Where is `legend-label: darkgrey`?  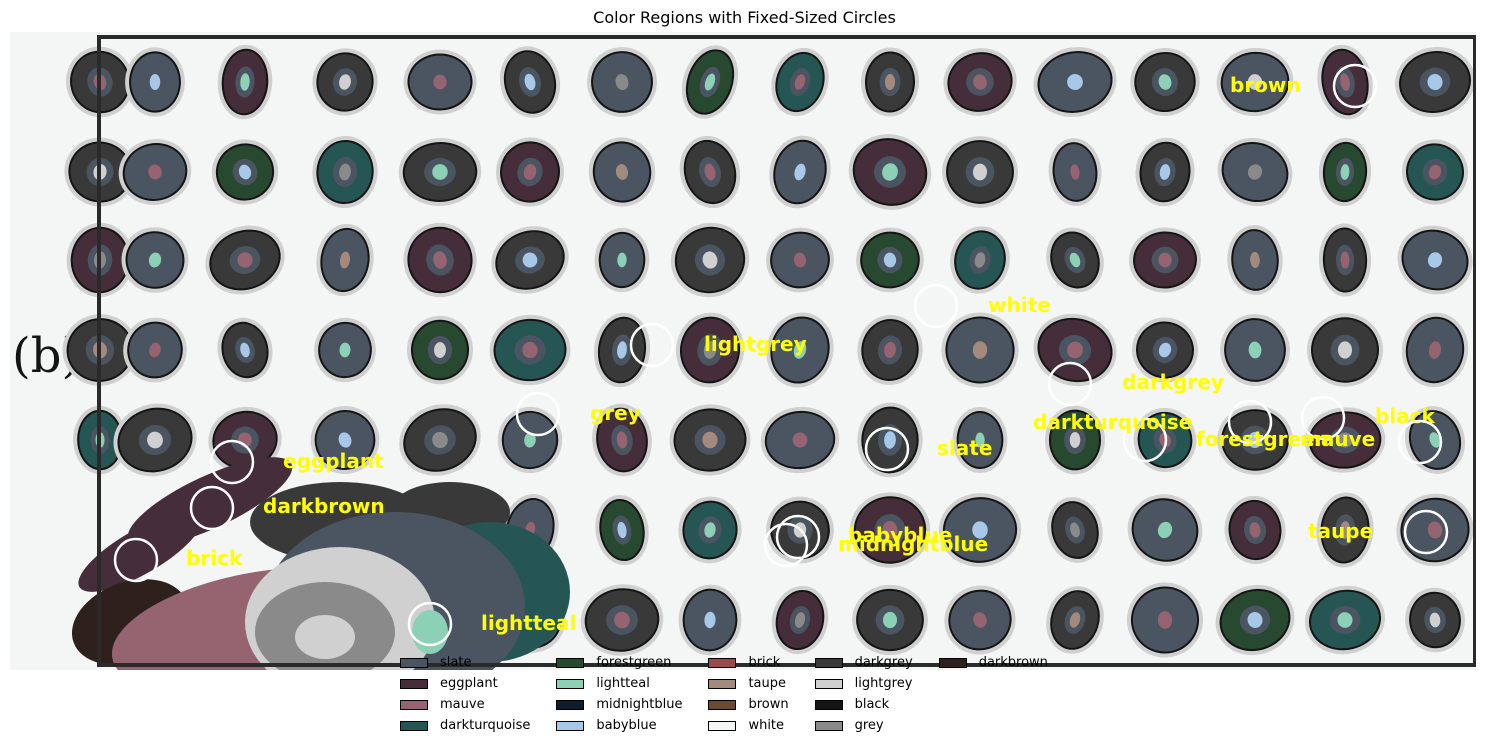 legend-label: darkgrey is located at coordinates (883, 662).